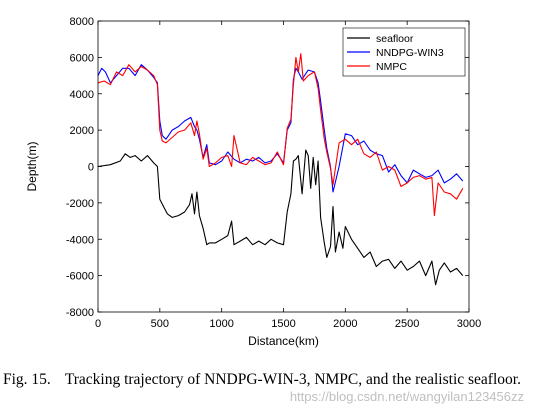 Image resolution: width=534 pixels, height=415 pixels. What do you see at coordinates (98, 324) in the screenshot?
I see `x-tick-label: 0` at bounding box center [98, 324].